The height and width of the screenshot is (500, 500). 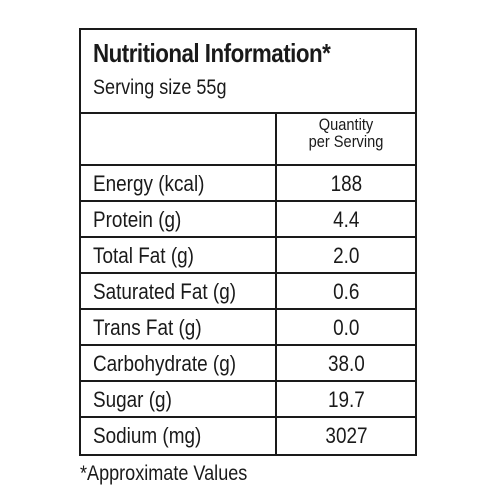 What do you see at coordinates (248, 328) in the screenshot?
I see `table-row: Trans Fat (g) 0.0` at bounding box center [248, 328].